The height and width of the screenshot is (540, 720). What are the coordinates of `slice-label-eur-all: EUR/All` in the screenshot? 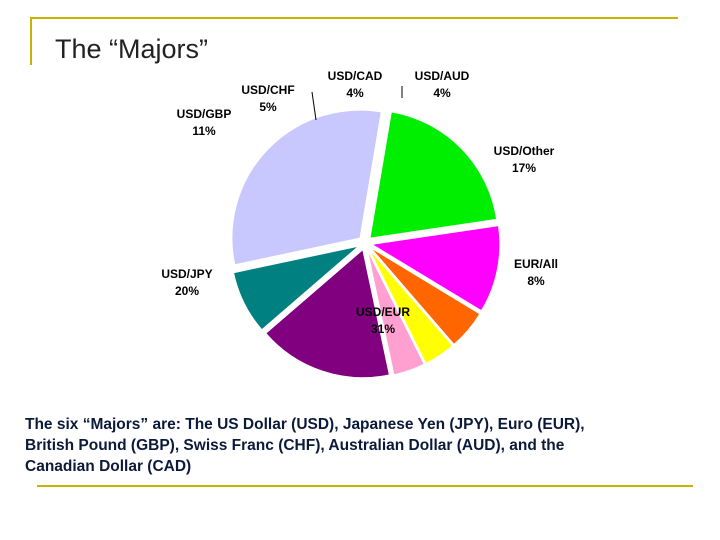 It's located at (536, 264).